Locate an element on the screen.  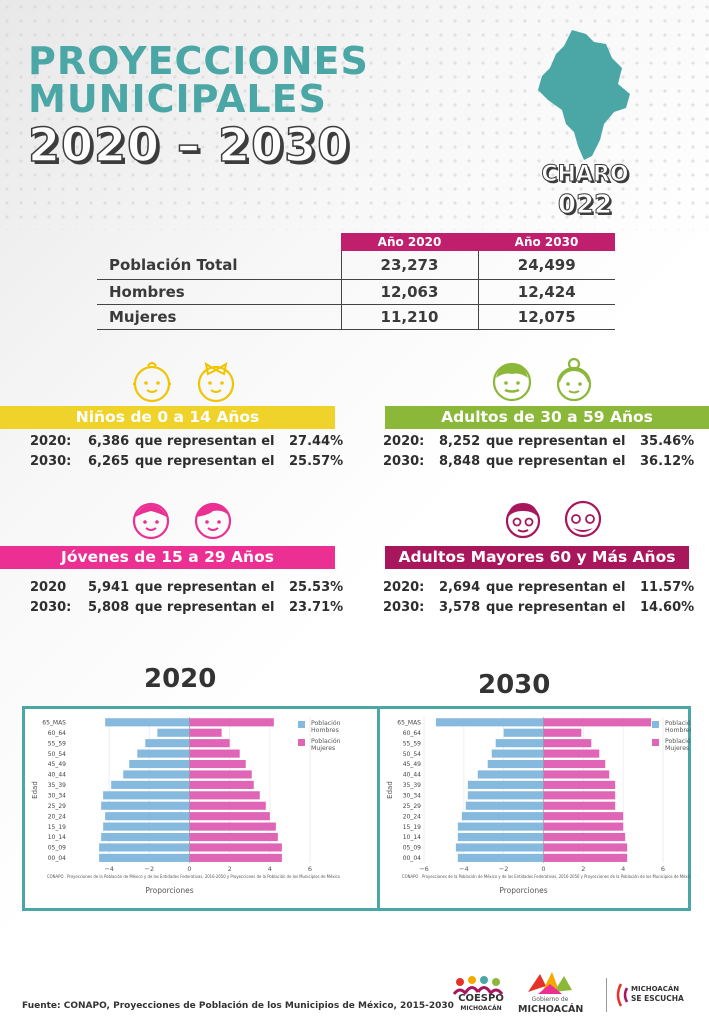
table-row: Mujeres 11,210 12,075 is located at coordinates (356, 317).